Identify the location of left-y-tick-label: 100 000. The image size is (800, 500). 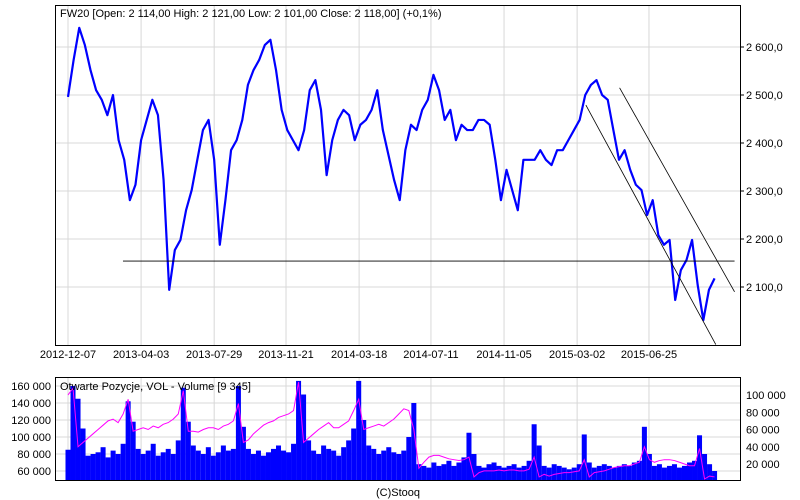
(31, 438).